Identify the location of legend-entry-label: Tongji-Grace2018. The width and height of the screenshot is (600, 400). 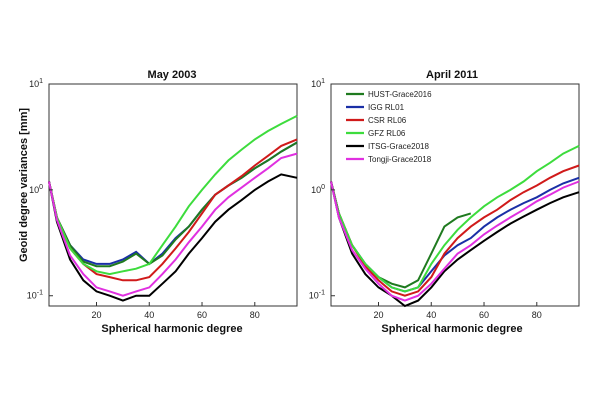
(400, 159).